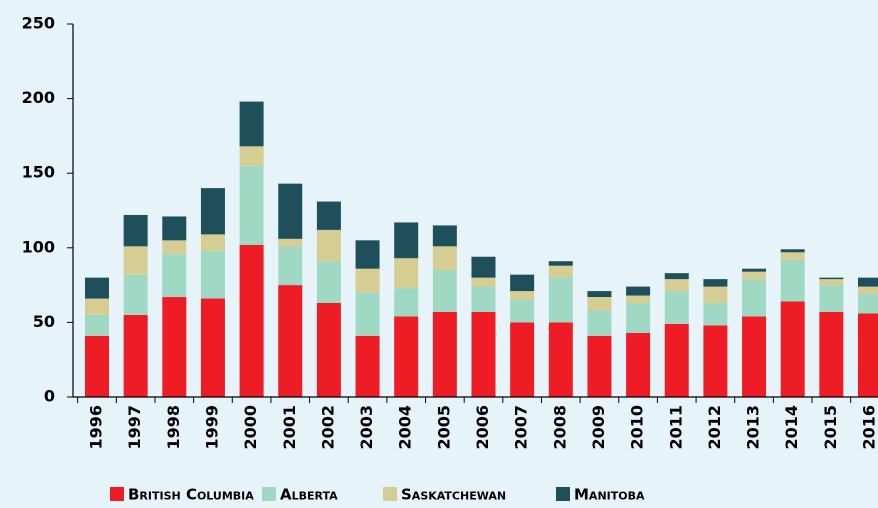  Describe the element at coordinates (309, 495) in the screenshot. I see `legend-label: Alberta` at that location.